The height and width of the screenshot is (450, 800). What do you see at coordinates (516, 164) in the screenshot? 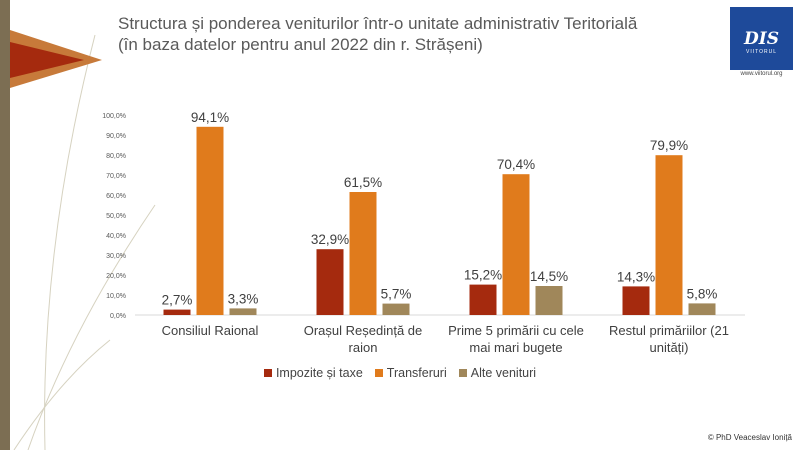
I see `value-label: 70,4%` at bounding box center [516, 164].